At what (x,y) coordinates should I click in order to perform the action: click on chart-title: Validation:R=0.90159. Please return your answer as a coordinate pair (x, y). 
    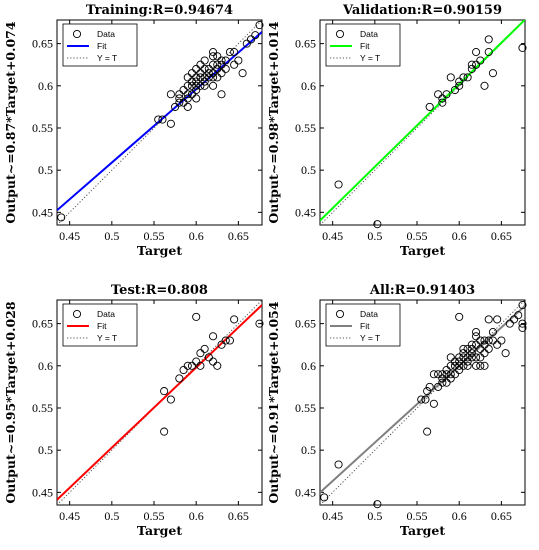
    Looking at the image, I should click on (422, 10).